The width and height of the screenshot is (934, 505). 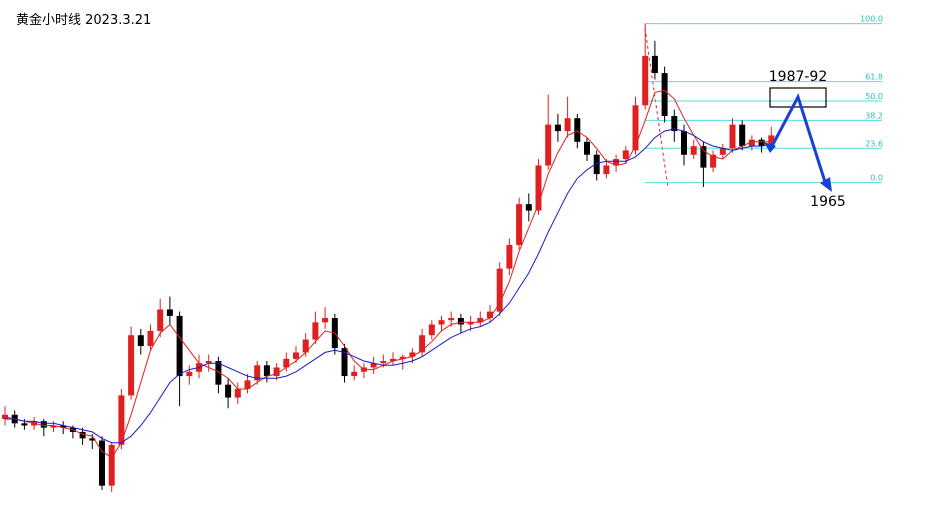 What do you see at coordinates (874, 96) in the screenshot?
I see `fib-label: 50.0` at bounding box center [874, 96].